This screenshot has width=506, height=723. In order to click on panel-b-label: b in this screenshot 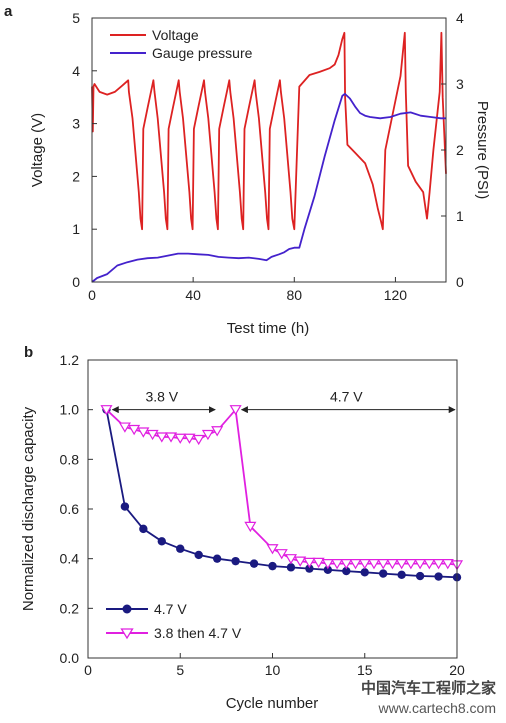, I will do `click(28, 352)`.